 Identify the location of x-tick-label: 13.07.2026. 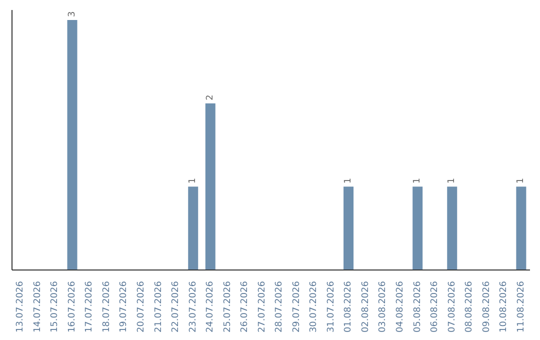
(21, 306).